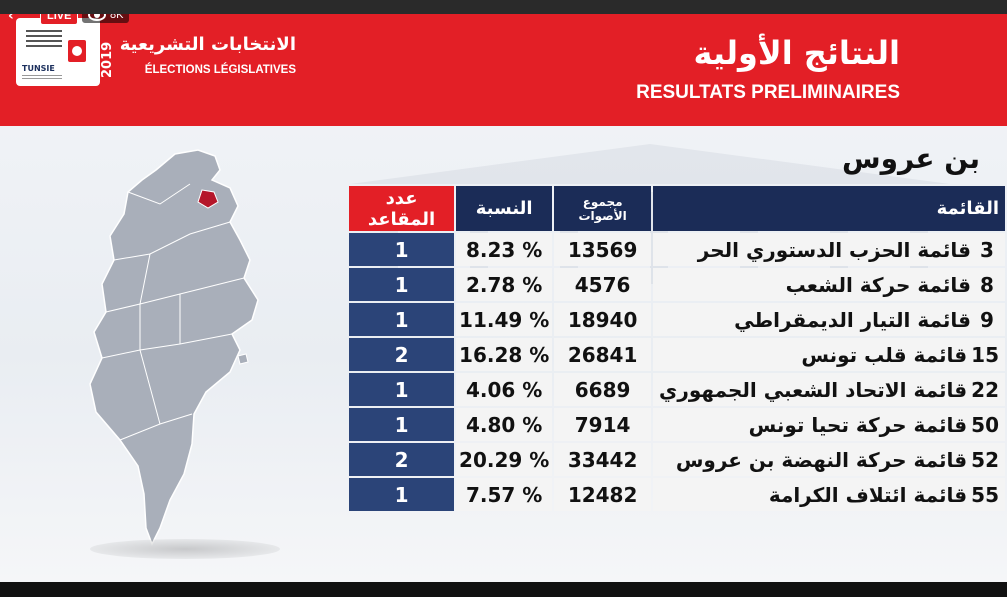  Describe the element at coordinates (503, 589) in the screenshot. I see `bottom-strip` at that location.